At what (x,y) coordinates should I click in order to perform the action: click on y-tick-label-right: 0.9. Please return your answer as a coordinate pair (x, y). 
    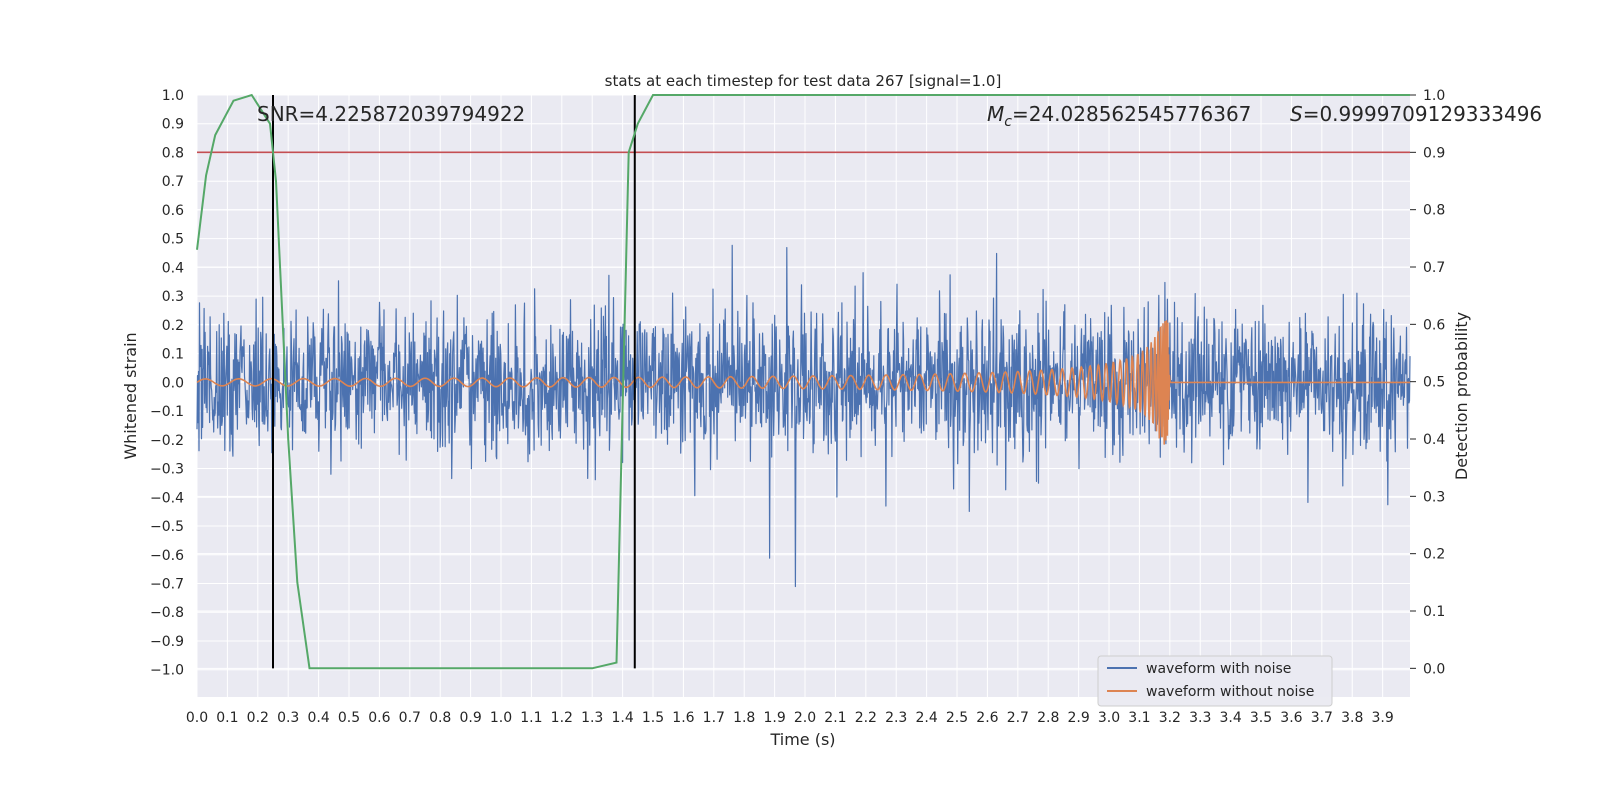
    Looking at the image, I should click on (1434, 153).